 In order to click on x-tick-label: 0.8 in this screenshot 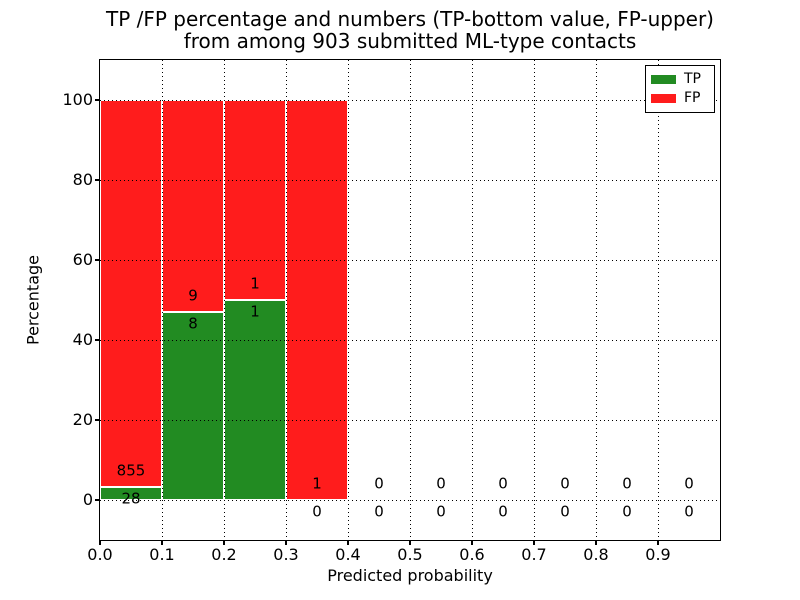, I will do `click(596, 554)`.